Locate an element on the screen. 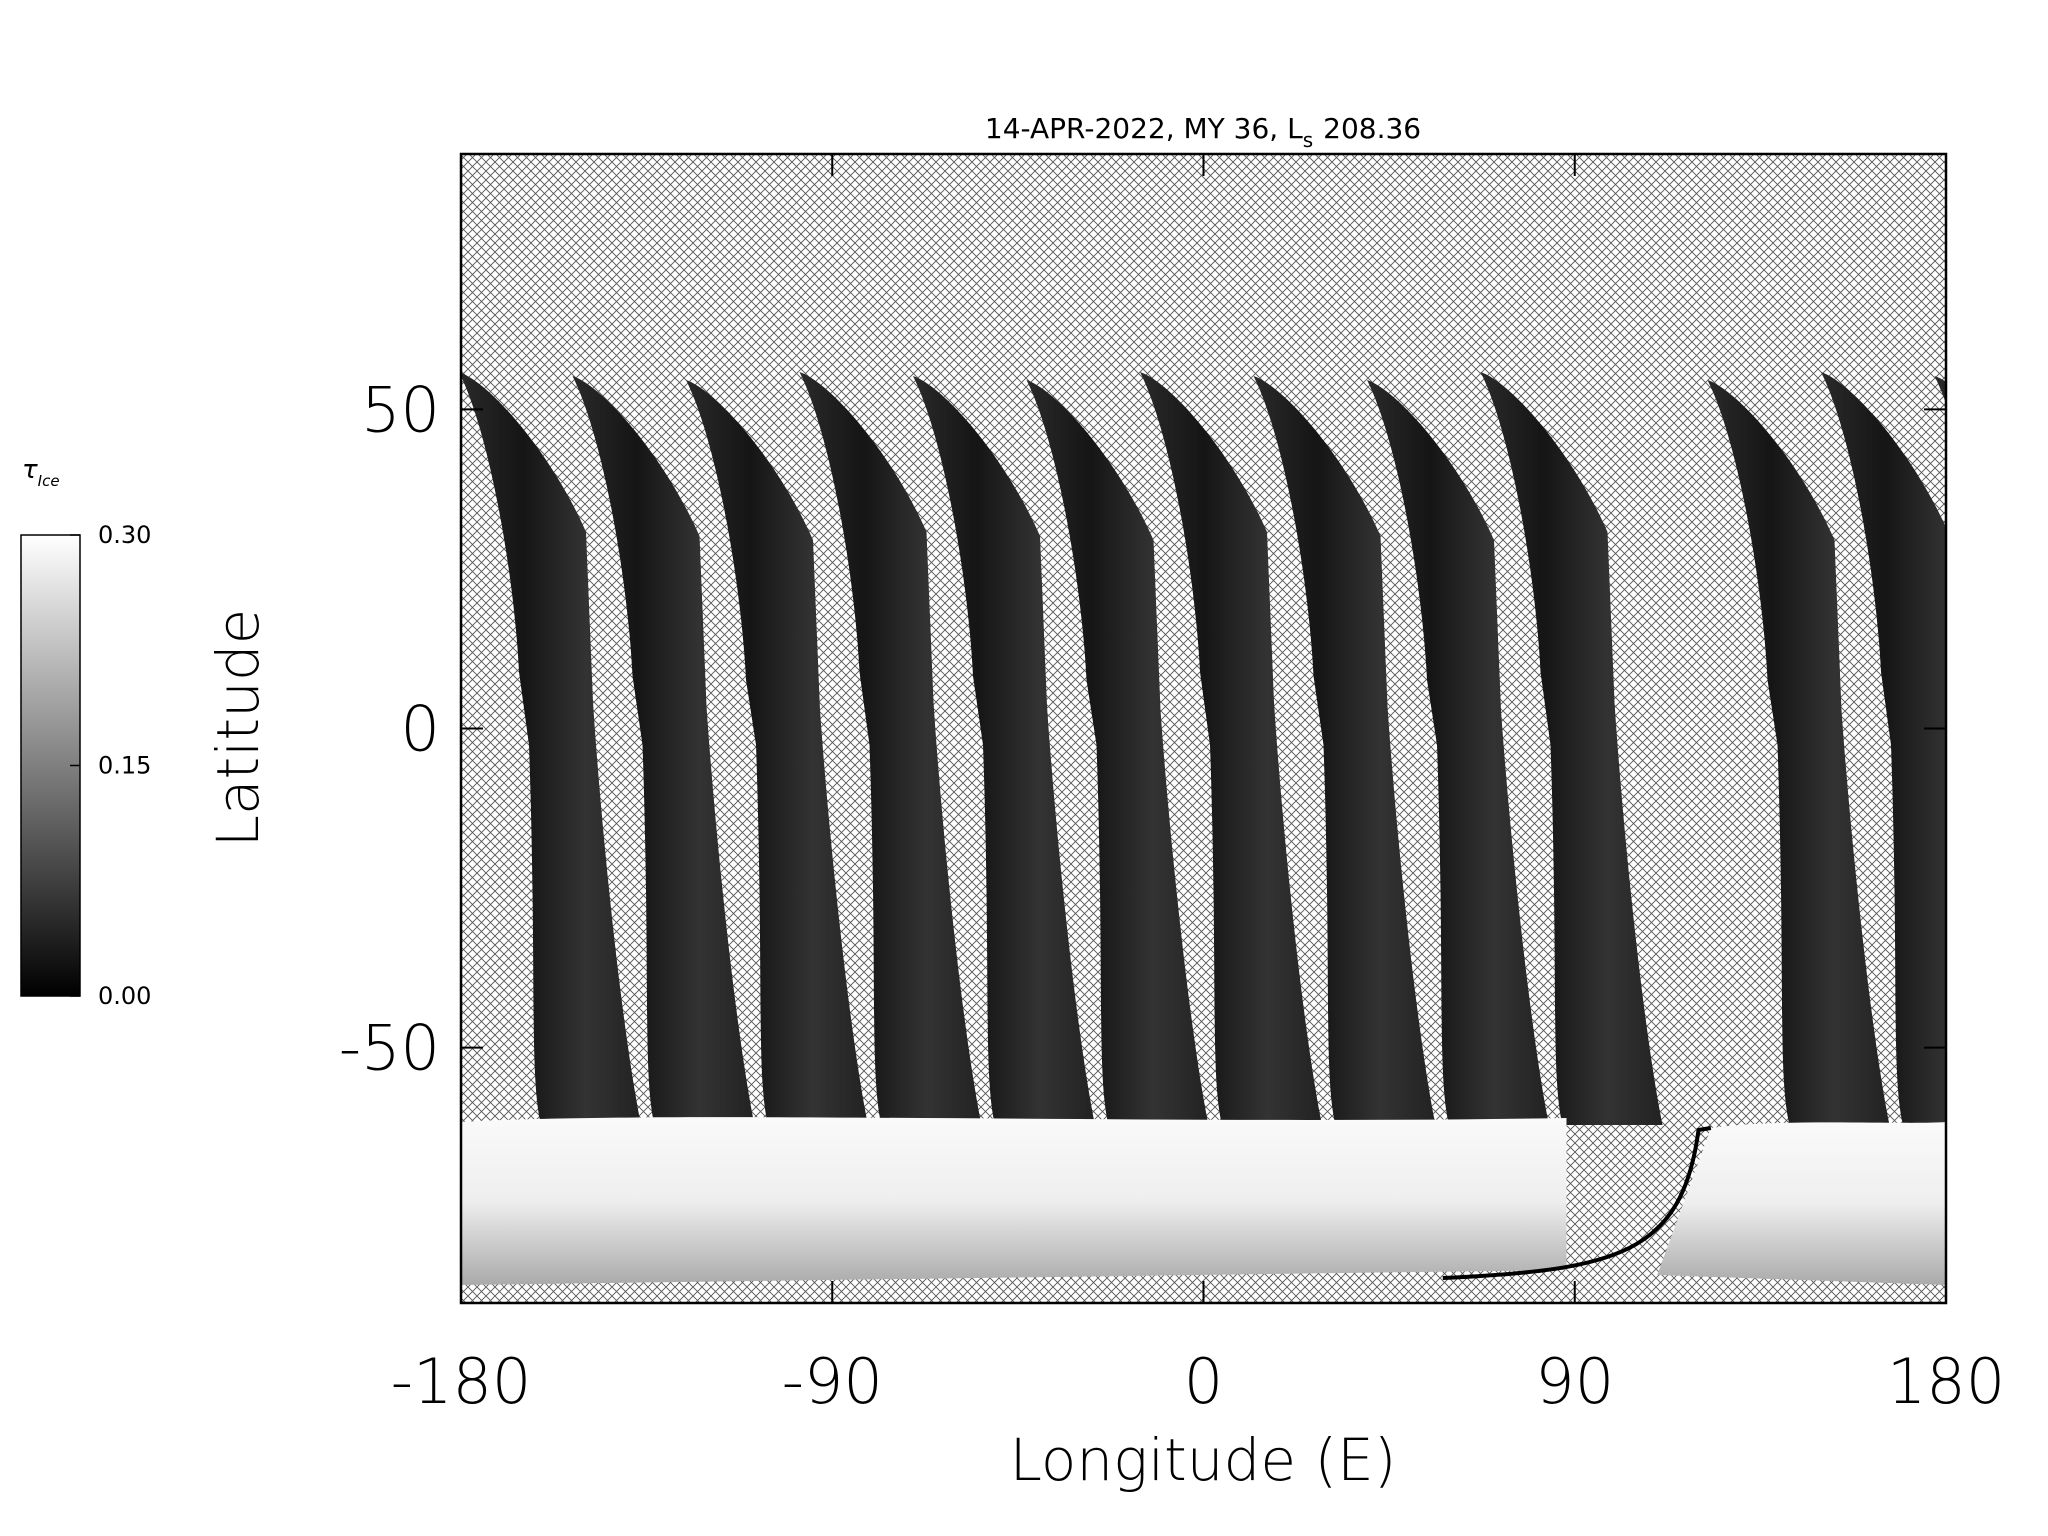 The width and height of the screenshot is (2048, 1536). terminator is located at coordinates (1577, 1203).